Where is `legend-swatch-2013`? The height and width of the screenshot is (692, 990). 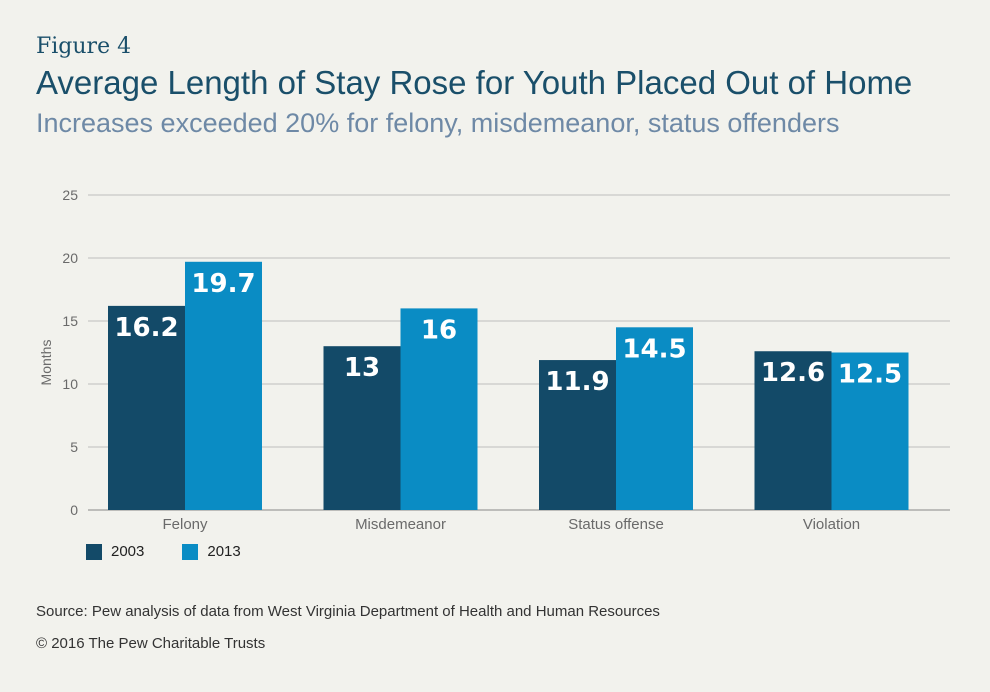
legend-swatch-2013 is located at coordinates (190, 551).